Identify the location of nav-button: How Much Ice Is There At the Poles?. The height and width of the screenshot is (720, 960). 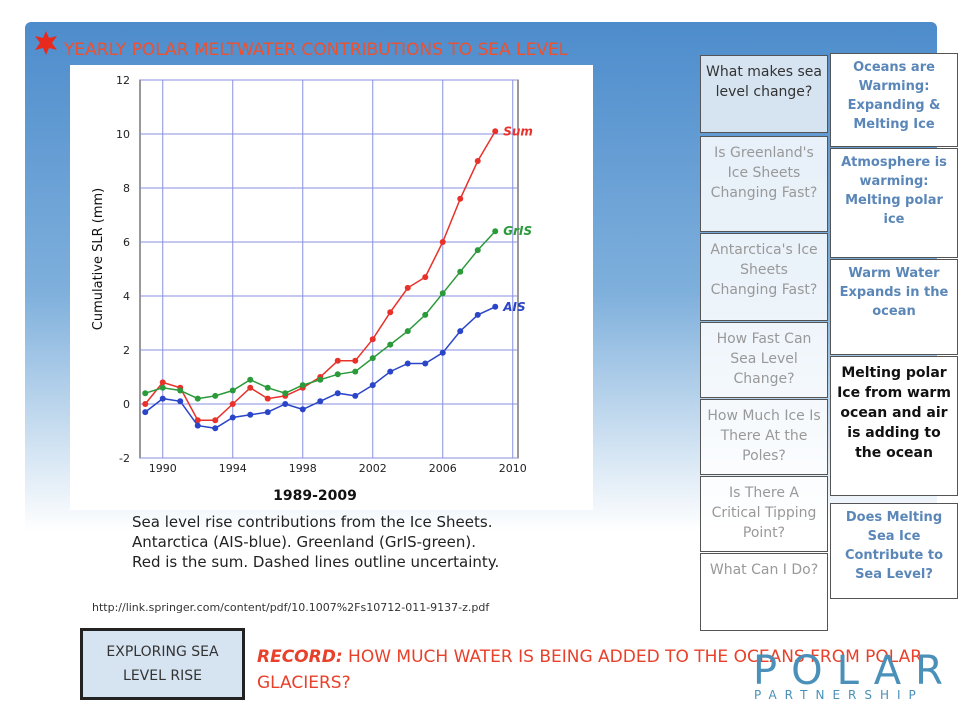
(764, 437).